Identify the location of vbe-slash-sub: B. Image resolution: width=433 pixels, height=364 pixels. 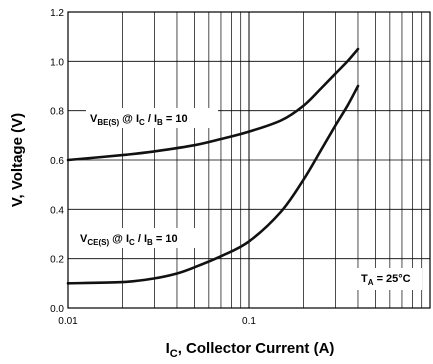
(160, 122).